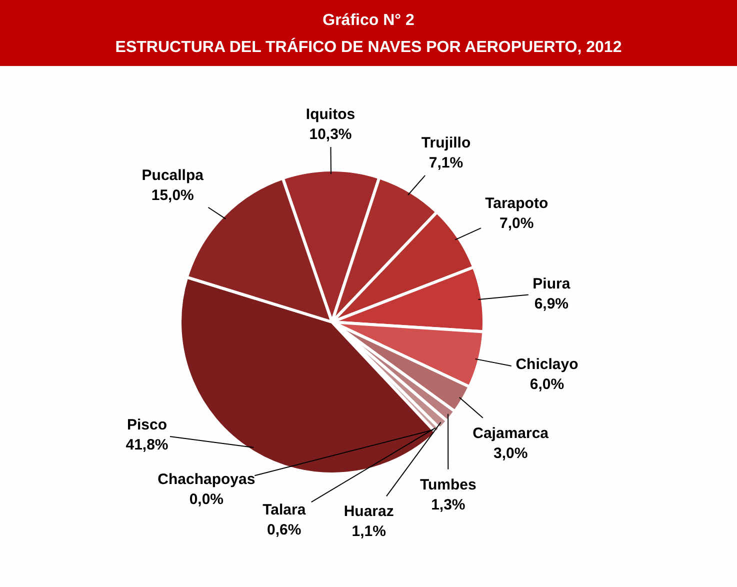  I want to click on data-label: 0,6%, so click(284, 529).